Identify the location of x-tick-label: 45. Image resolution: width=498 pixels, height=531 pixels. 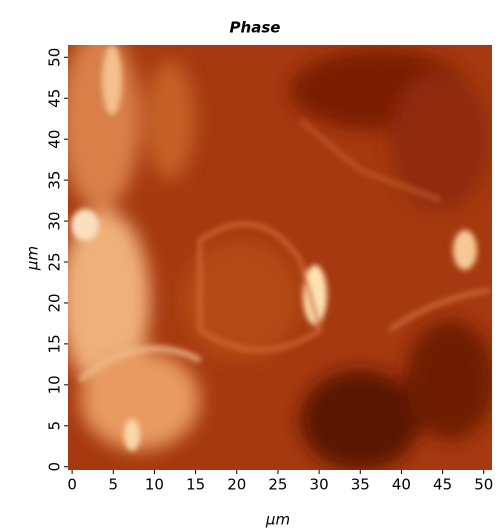
(442, 485).